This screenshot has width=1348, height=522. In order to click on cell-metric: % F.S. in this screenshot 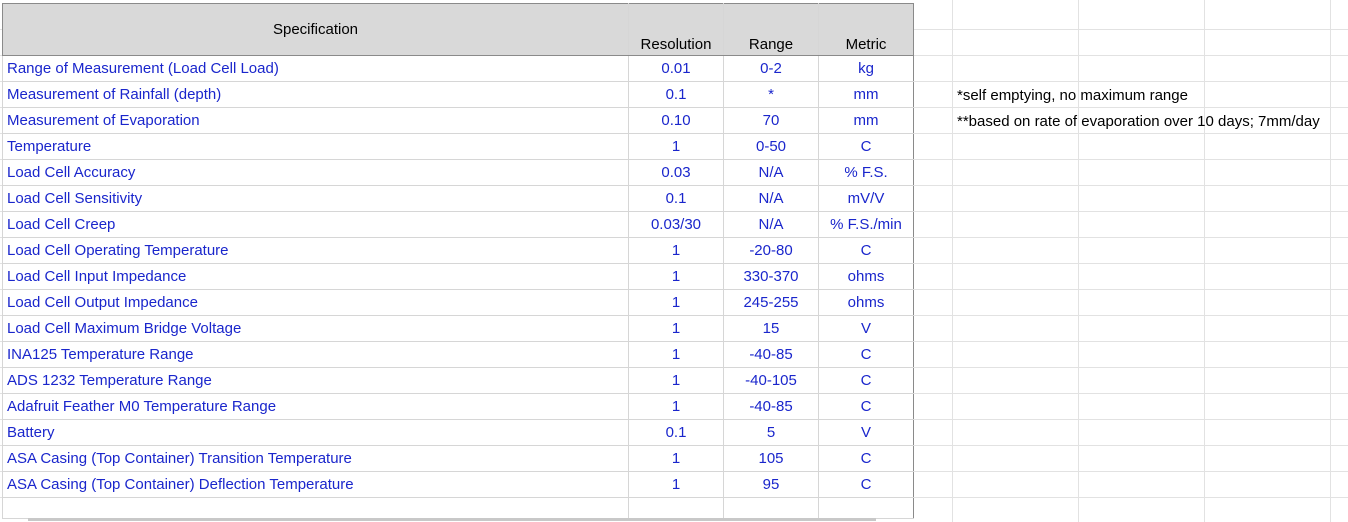, I will do `click(866, 172)`.